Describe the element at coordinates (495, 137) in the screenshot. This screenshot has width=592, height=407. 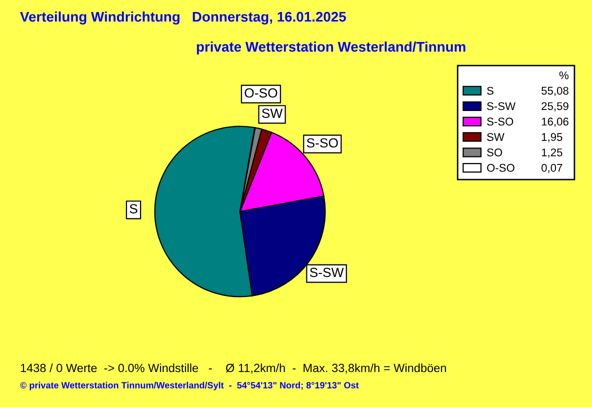
I see `legend-label: SW` at that location.